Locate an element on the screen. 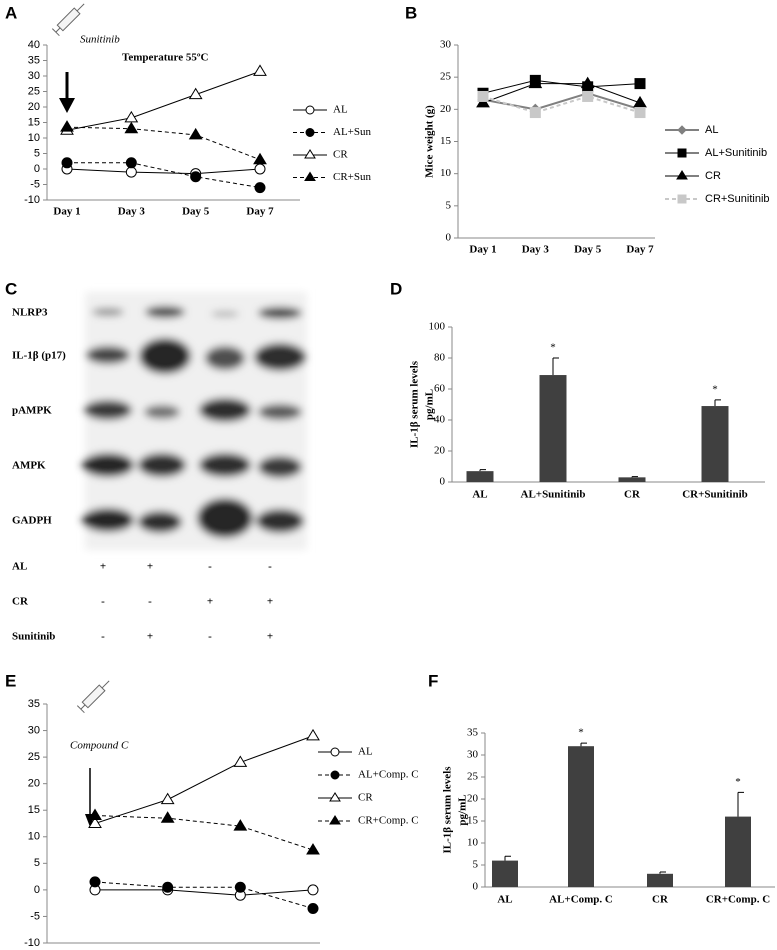 The image size is (777, 950). syringe-icon is located at coordinates (80, 358).